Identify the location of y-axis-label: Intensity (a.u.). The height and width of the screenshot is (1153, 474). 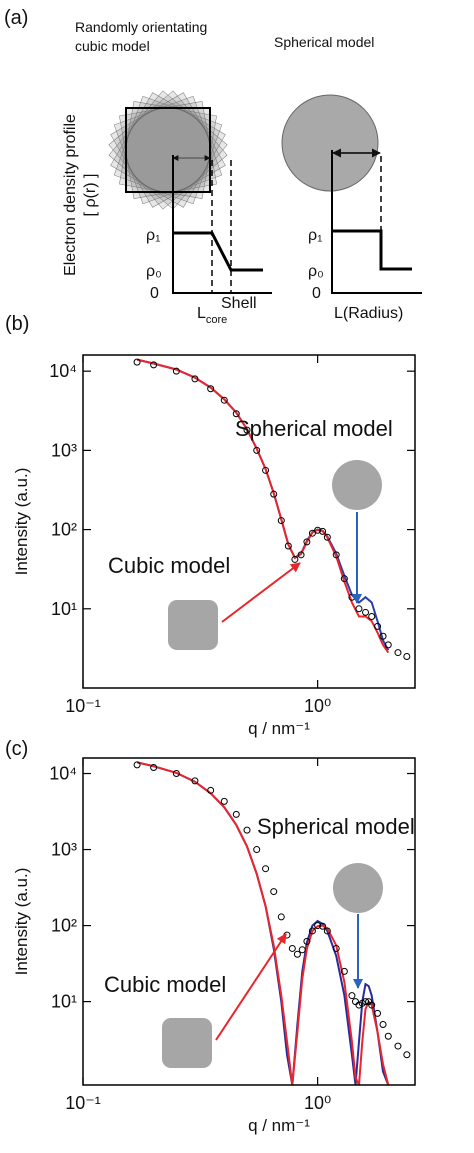
(21, 922).